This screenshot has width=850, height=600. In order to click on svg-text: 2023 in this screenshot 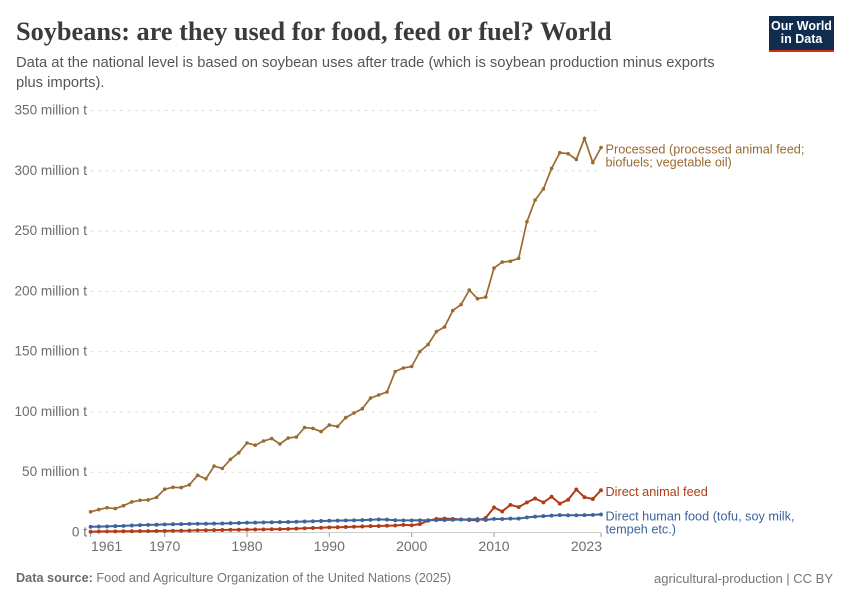, I will do `click(586, 546)`.